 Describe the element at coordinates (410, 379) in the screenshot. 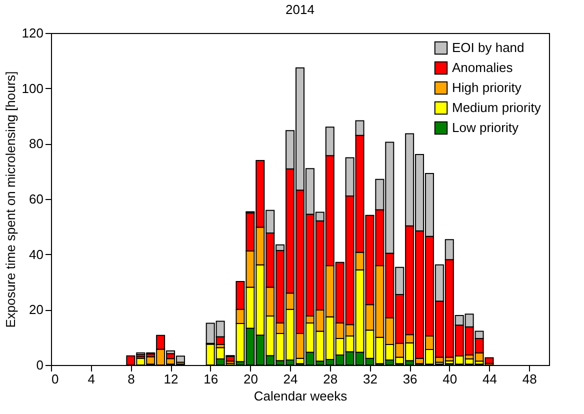

I see `x-tick-label: 36` at that location.